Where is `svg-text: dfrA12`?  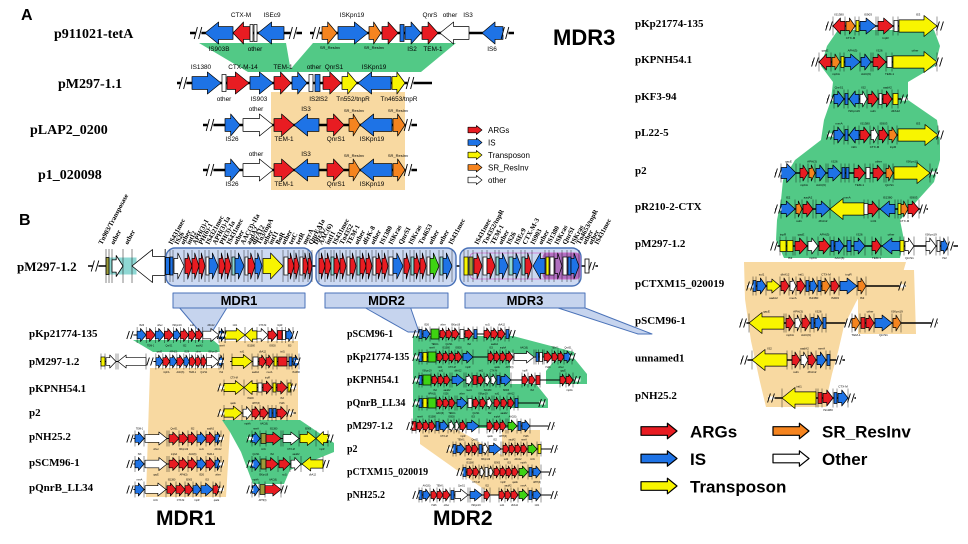 svg-text: dfrA12 is located at coordinates (511, 393).